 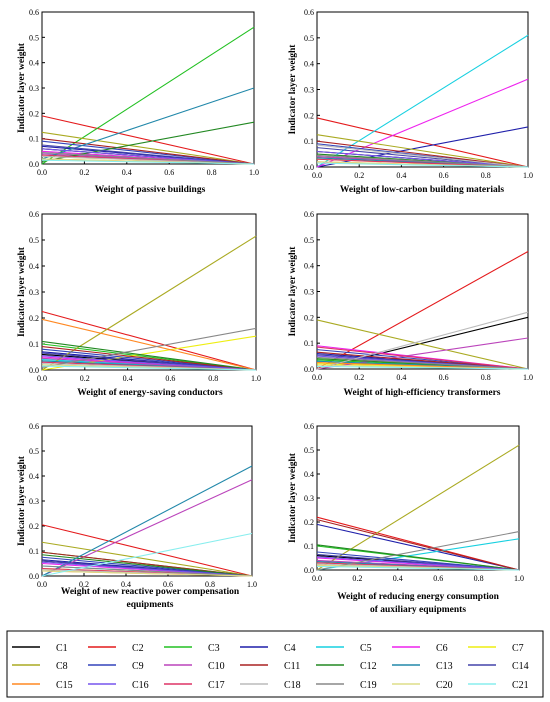 What do you see at coordinates (147, 573) in the screenshot?
I see `series-line-c20` at bounding box center [147, 573].